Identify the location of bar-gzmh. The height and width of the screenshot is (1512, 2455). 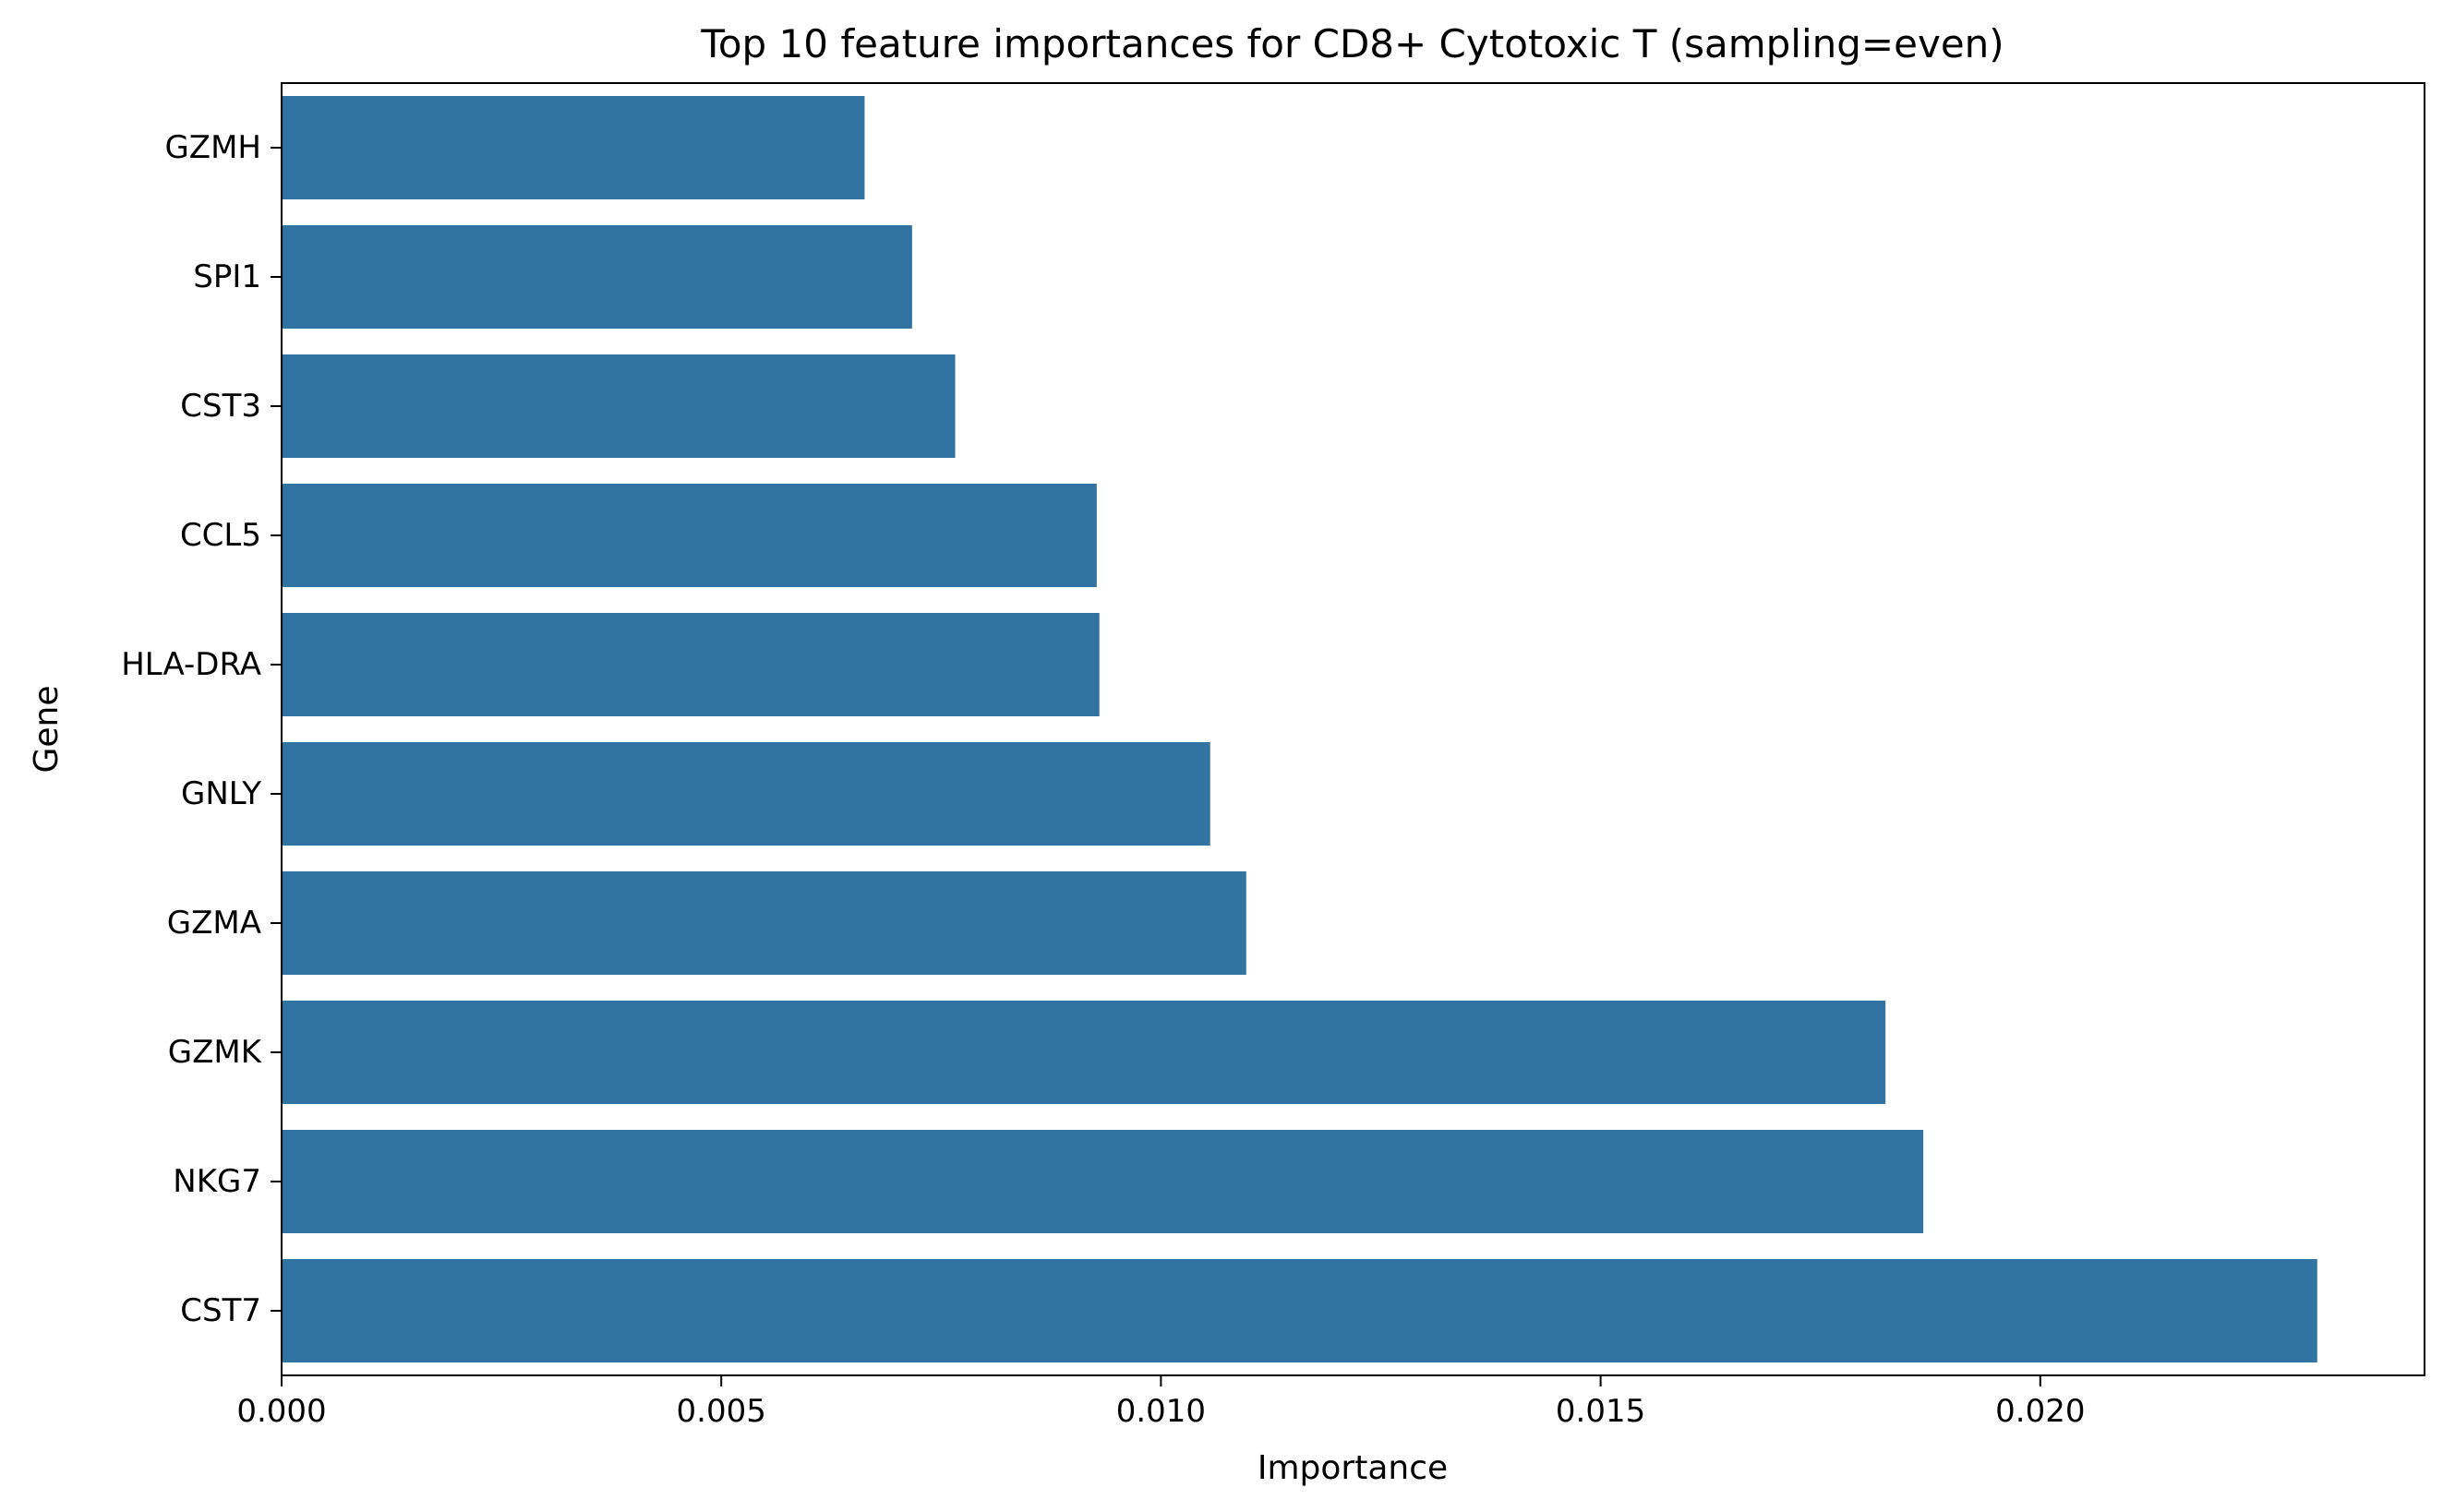
(573, 147).